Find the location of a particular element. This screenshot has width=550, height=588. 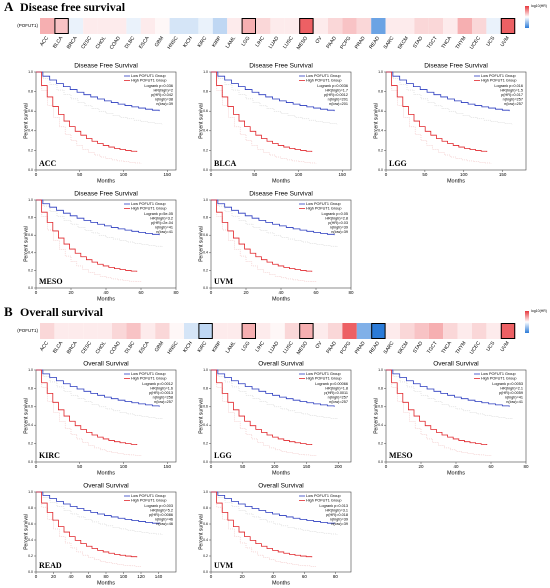

cancer-label: SARC is located at coordinates (389, 347).